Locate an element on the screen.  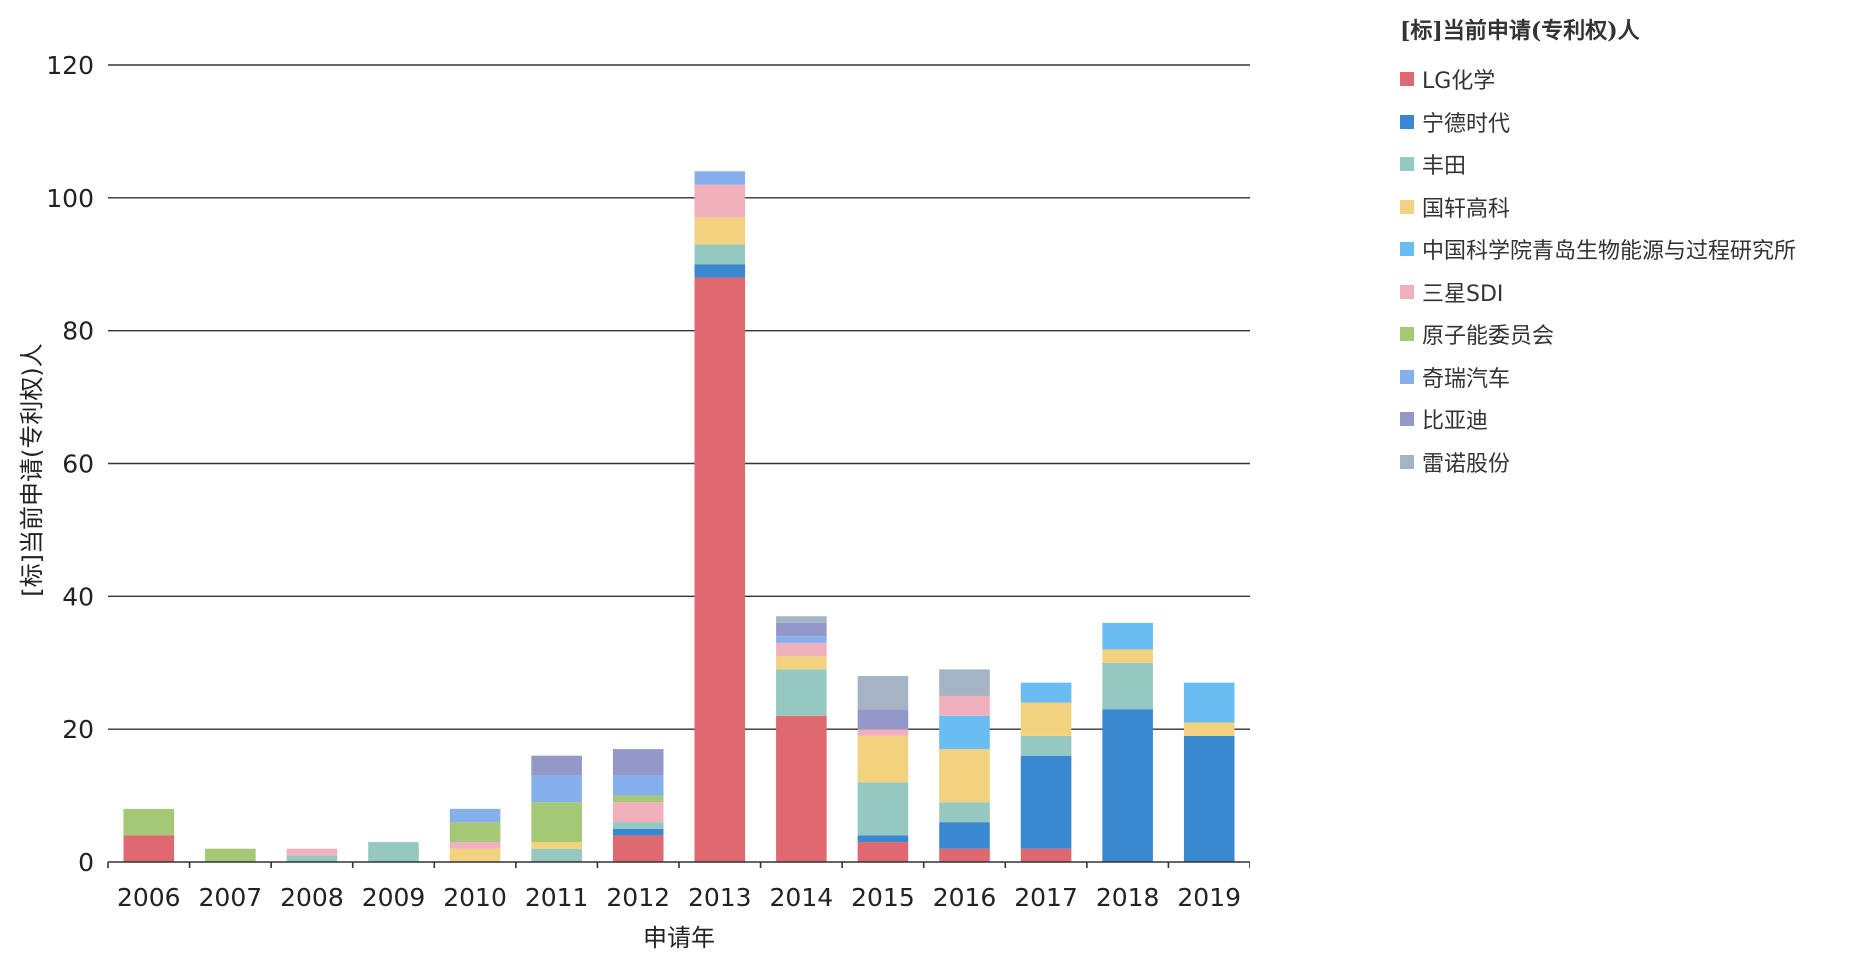
x-tick-label: 2018 is located at coordinates (1128, 897).